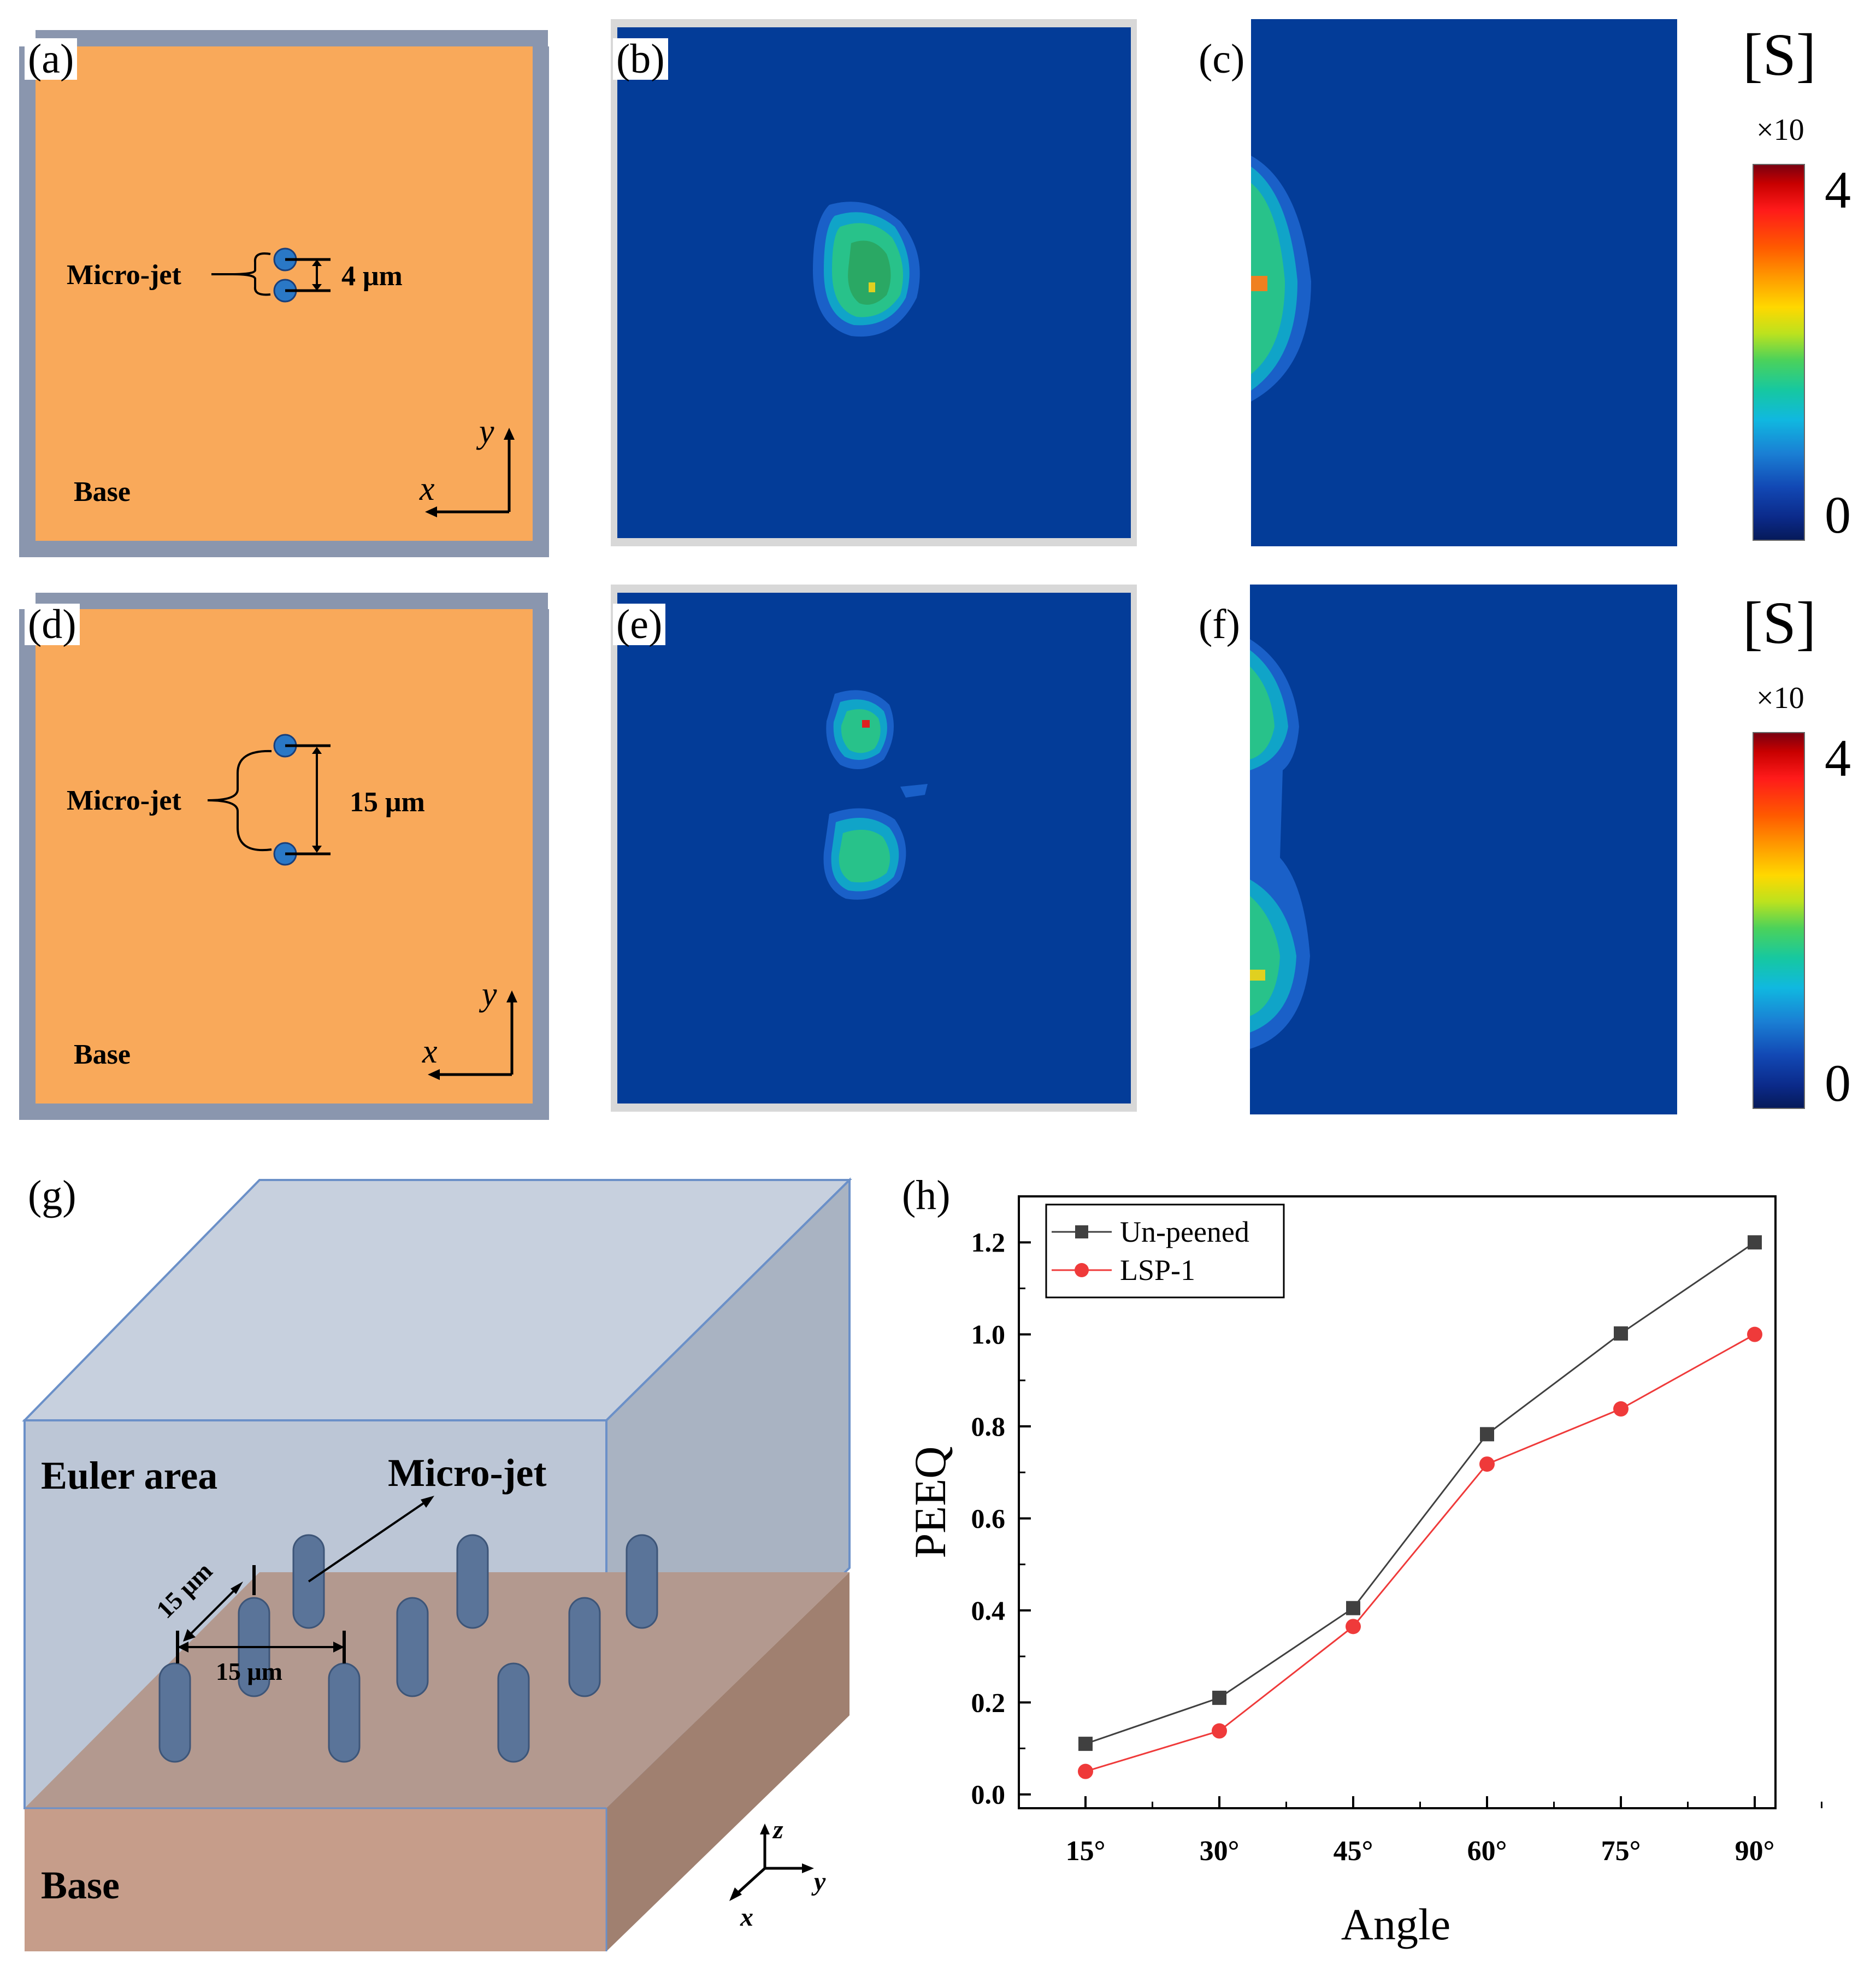 This screenshot has height=1965, width=1876. Describe the element at coordinates (541, 301) in the screenshot. I see `plate-edge-right` at that location.